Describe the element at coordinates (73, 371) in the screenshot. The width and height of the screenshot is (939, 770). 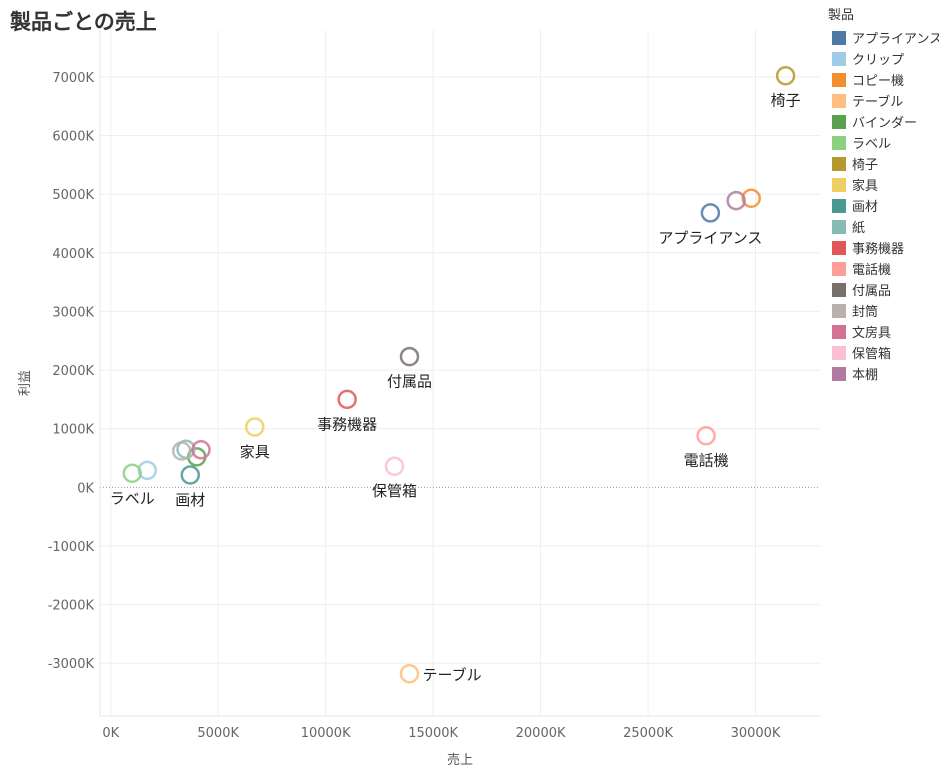
I see `y-tick-label: 2000K` at that location.